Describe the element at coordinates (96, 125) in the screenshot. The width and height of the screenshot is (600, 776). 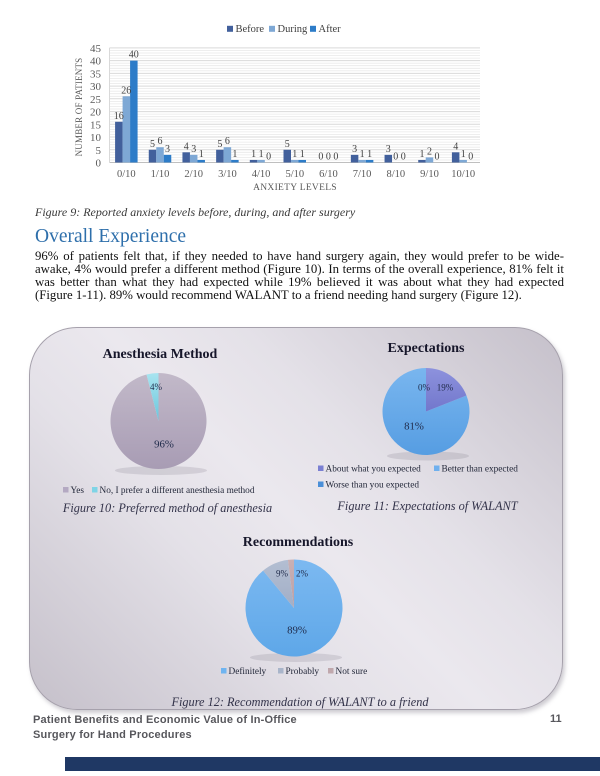
I see `svg-text: 15` at that location.